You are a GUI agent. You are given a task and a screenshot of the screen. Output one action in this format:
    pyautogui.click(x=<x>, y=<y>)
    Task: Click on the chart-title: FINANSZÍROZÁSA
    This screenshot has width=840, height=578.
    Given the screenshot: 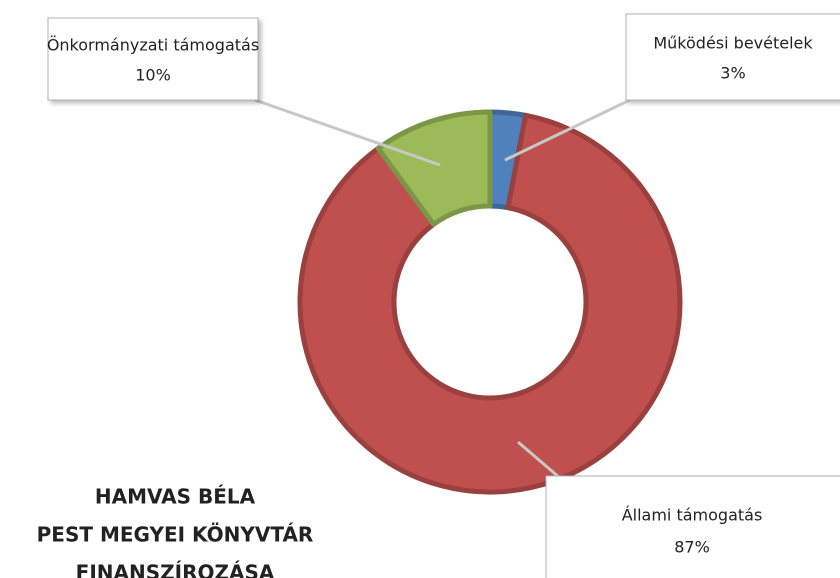 What is the action you would take?
    pyautogui.click(x=175, y=569)
    